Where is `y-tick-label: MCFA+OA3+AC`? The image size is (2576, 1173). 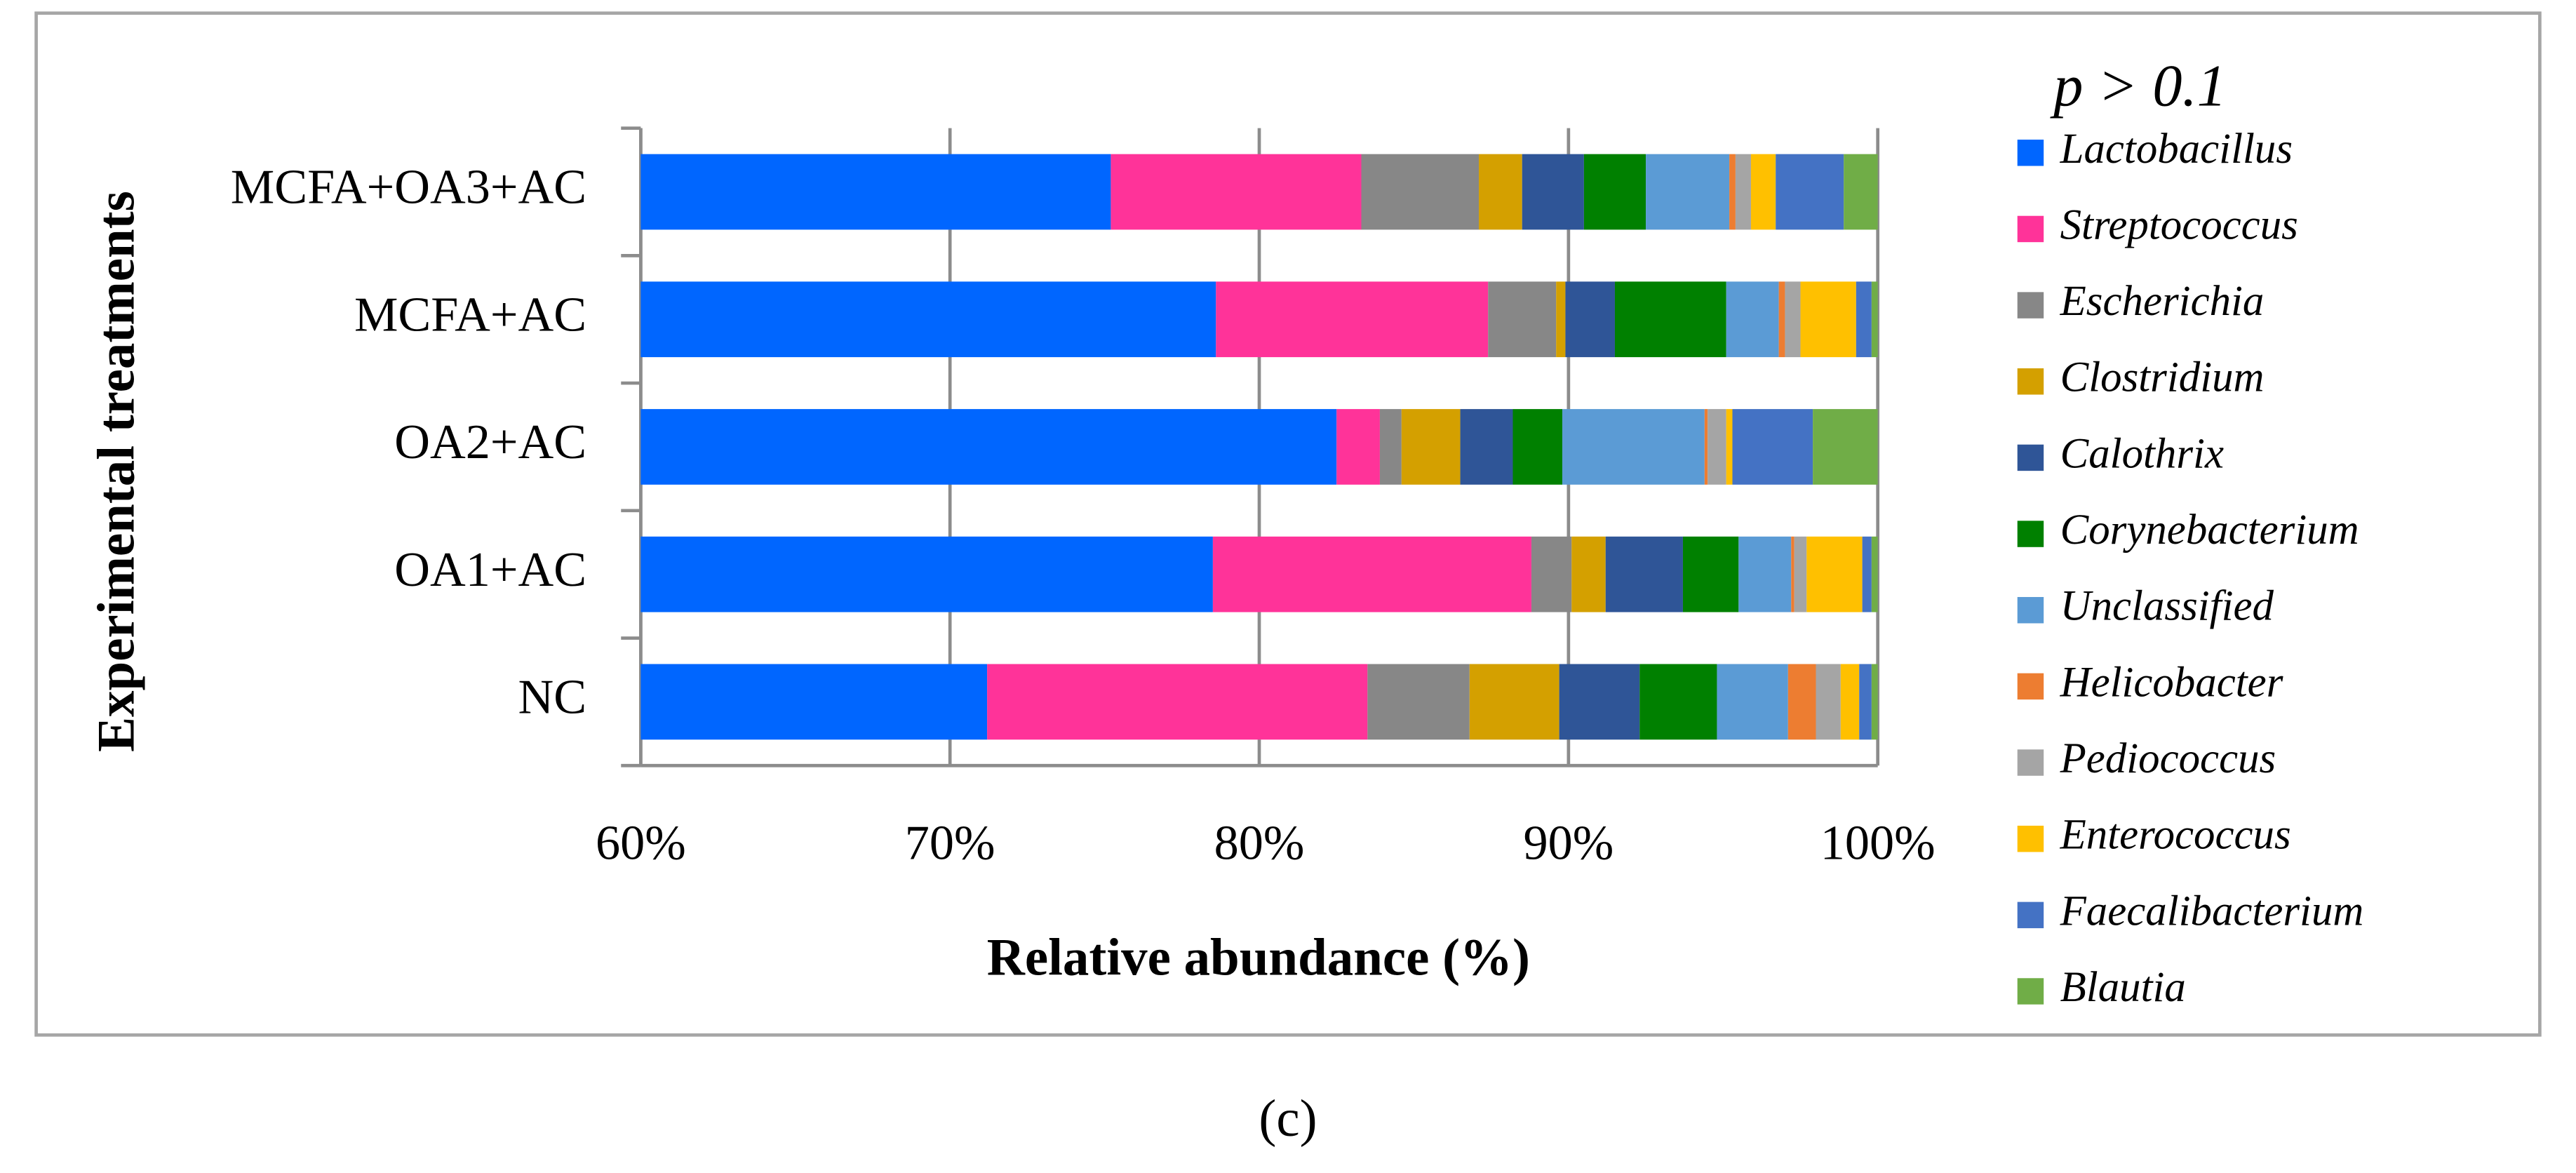
y-tick-label: MCFA+OA3+AC is located at coordinates (408, 187).